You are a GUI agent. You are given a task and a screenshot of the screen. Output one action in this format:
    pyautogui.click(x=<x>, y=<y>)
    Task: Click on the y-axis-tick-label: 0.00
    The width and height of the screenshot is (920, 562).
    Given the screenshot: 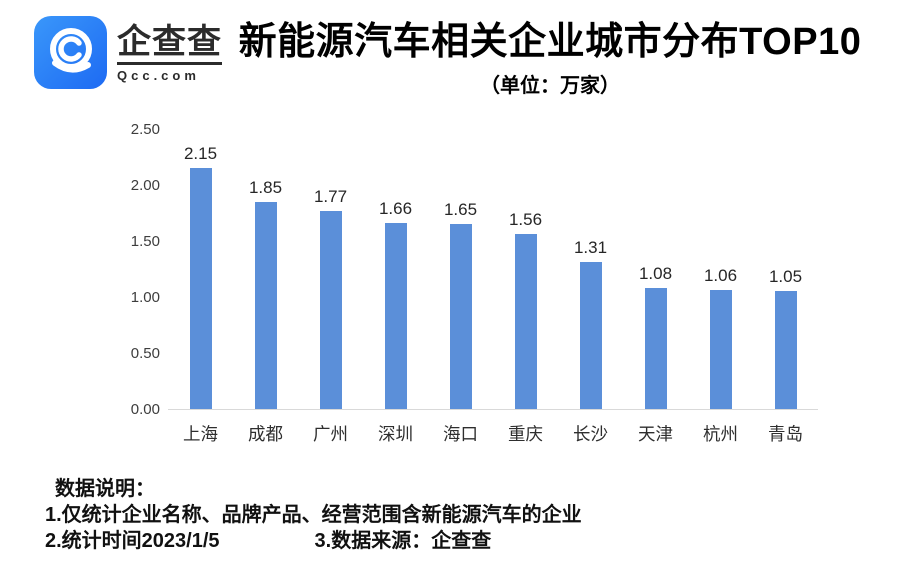 What is the action you would take?
    pyautogui.click(x=145, y=409)
    